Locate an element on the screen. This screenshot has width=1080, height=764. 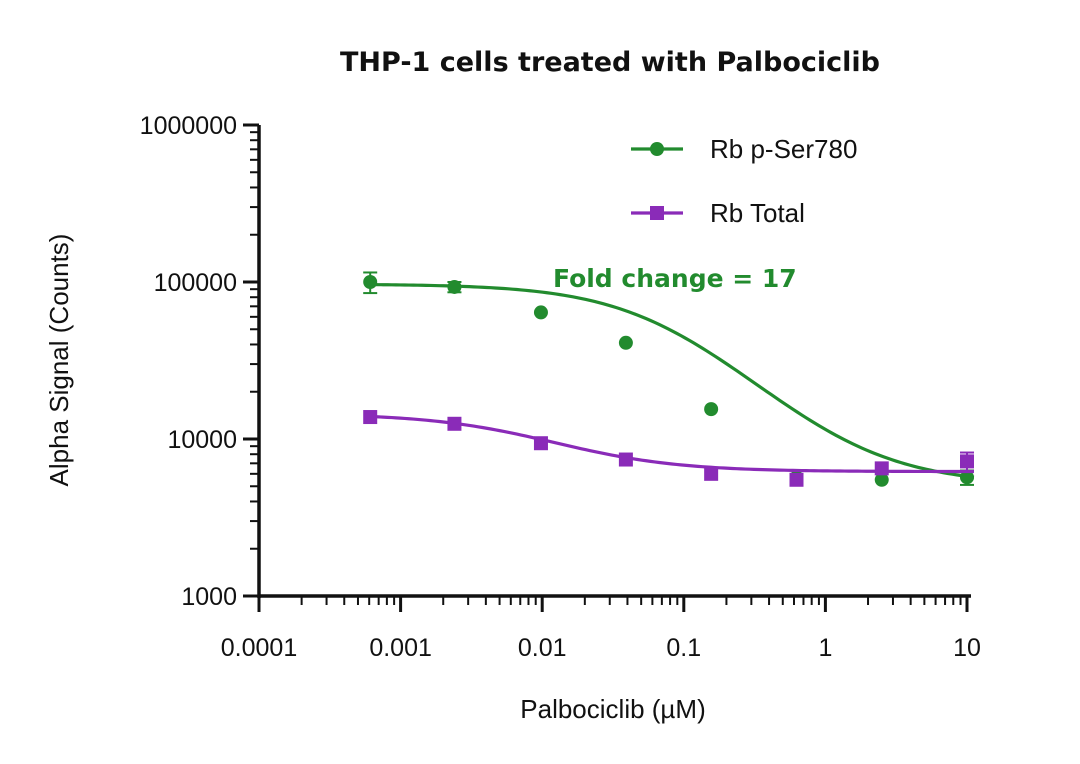
y-tick-label: 1000000 is located at coordinates (188, 126).